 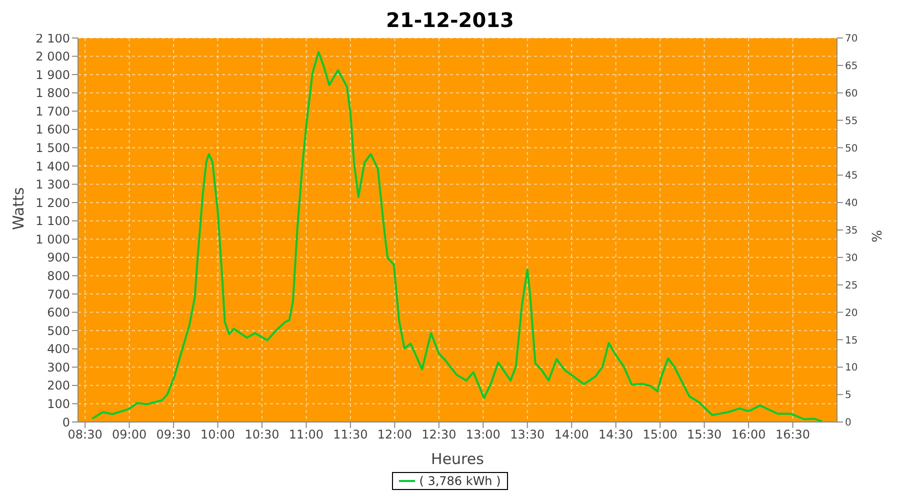 I want to click on x-tick-label: 16:30, so click(x=792, y=435).